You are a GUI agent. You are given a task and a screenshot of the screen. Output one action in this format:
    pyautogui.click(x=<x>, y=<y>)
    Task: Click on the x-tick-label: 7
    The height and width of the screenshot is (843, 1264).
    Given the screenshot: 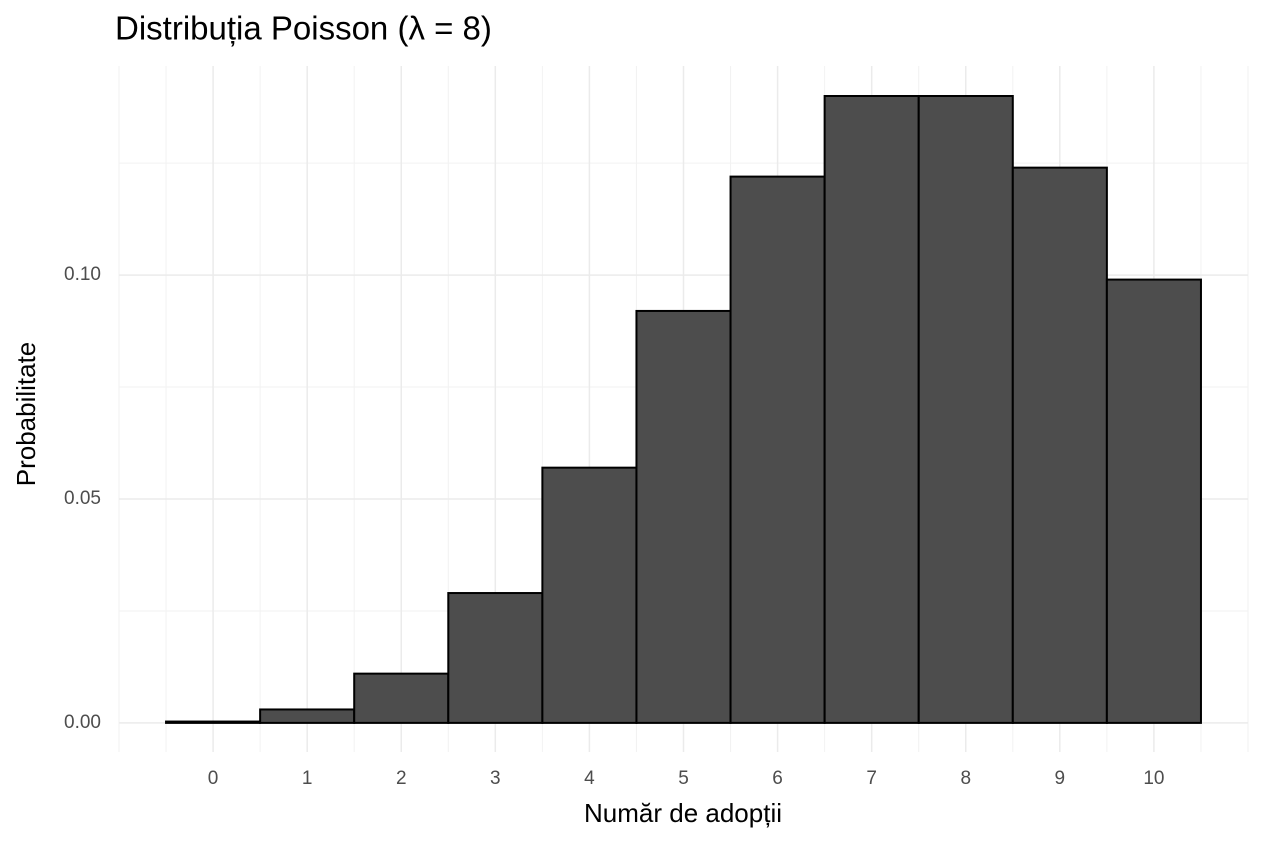 What is the action you would take?
    pyautogui.click(x=871, y=778)
    